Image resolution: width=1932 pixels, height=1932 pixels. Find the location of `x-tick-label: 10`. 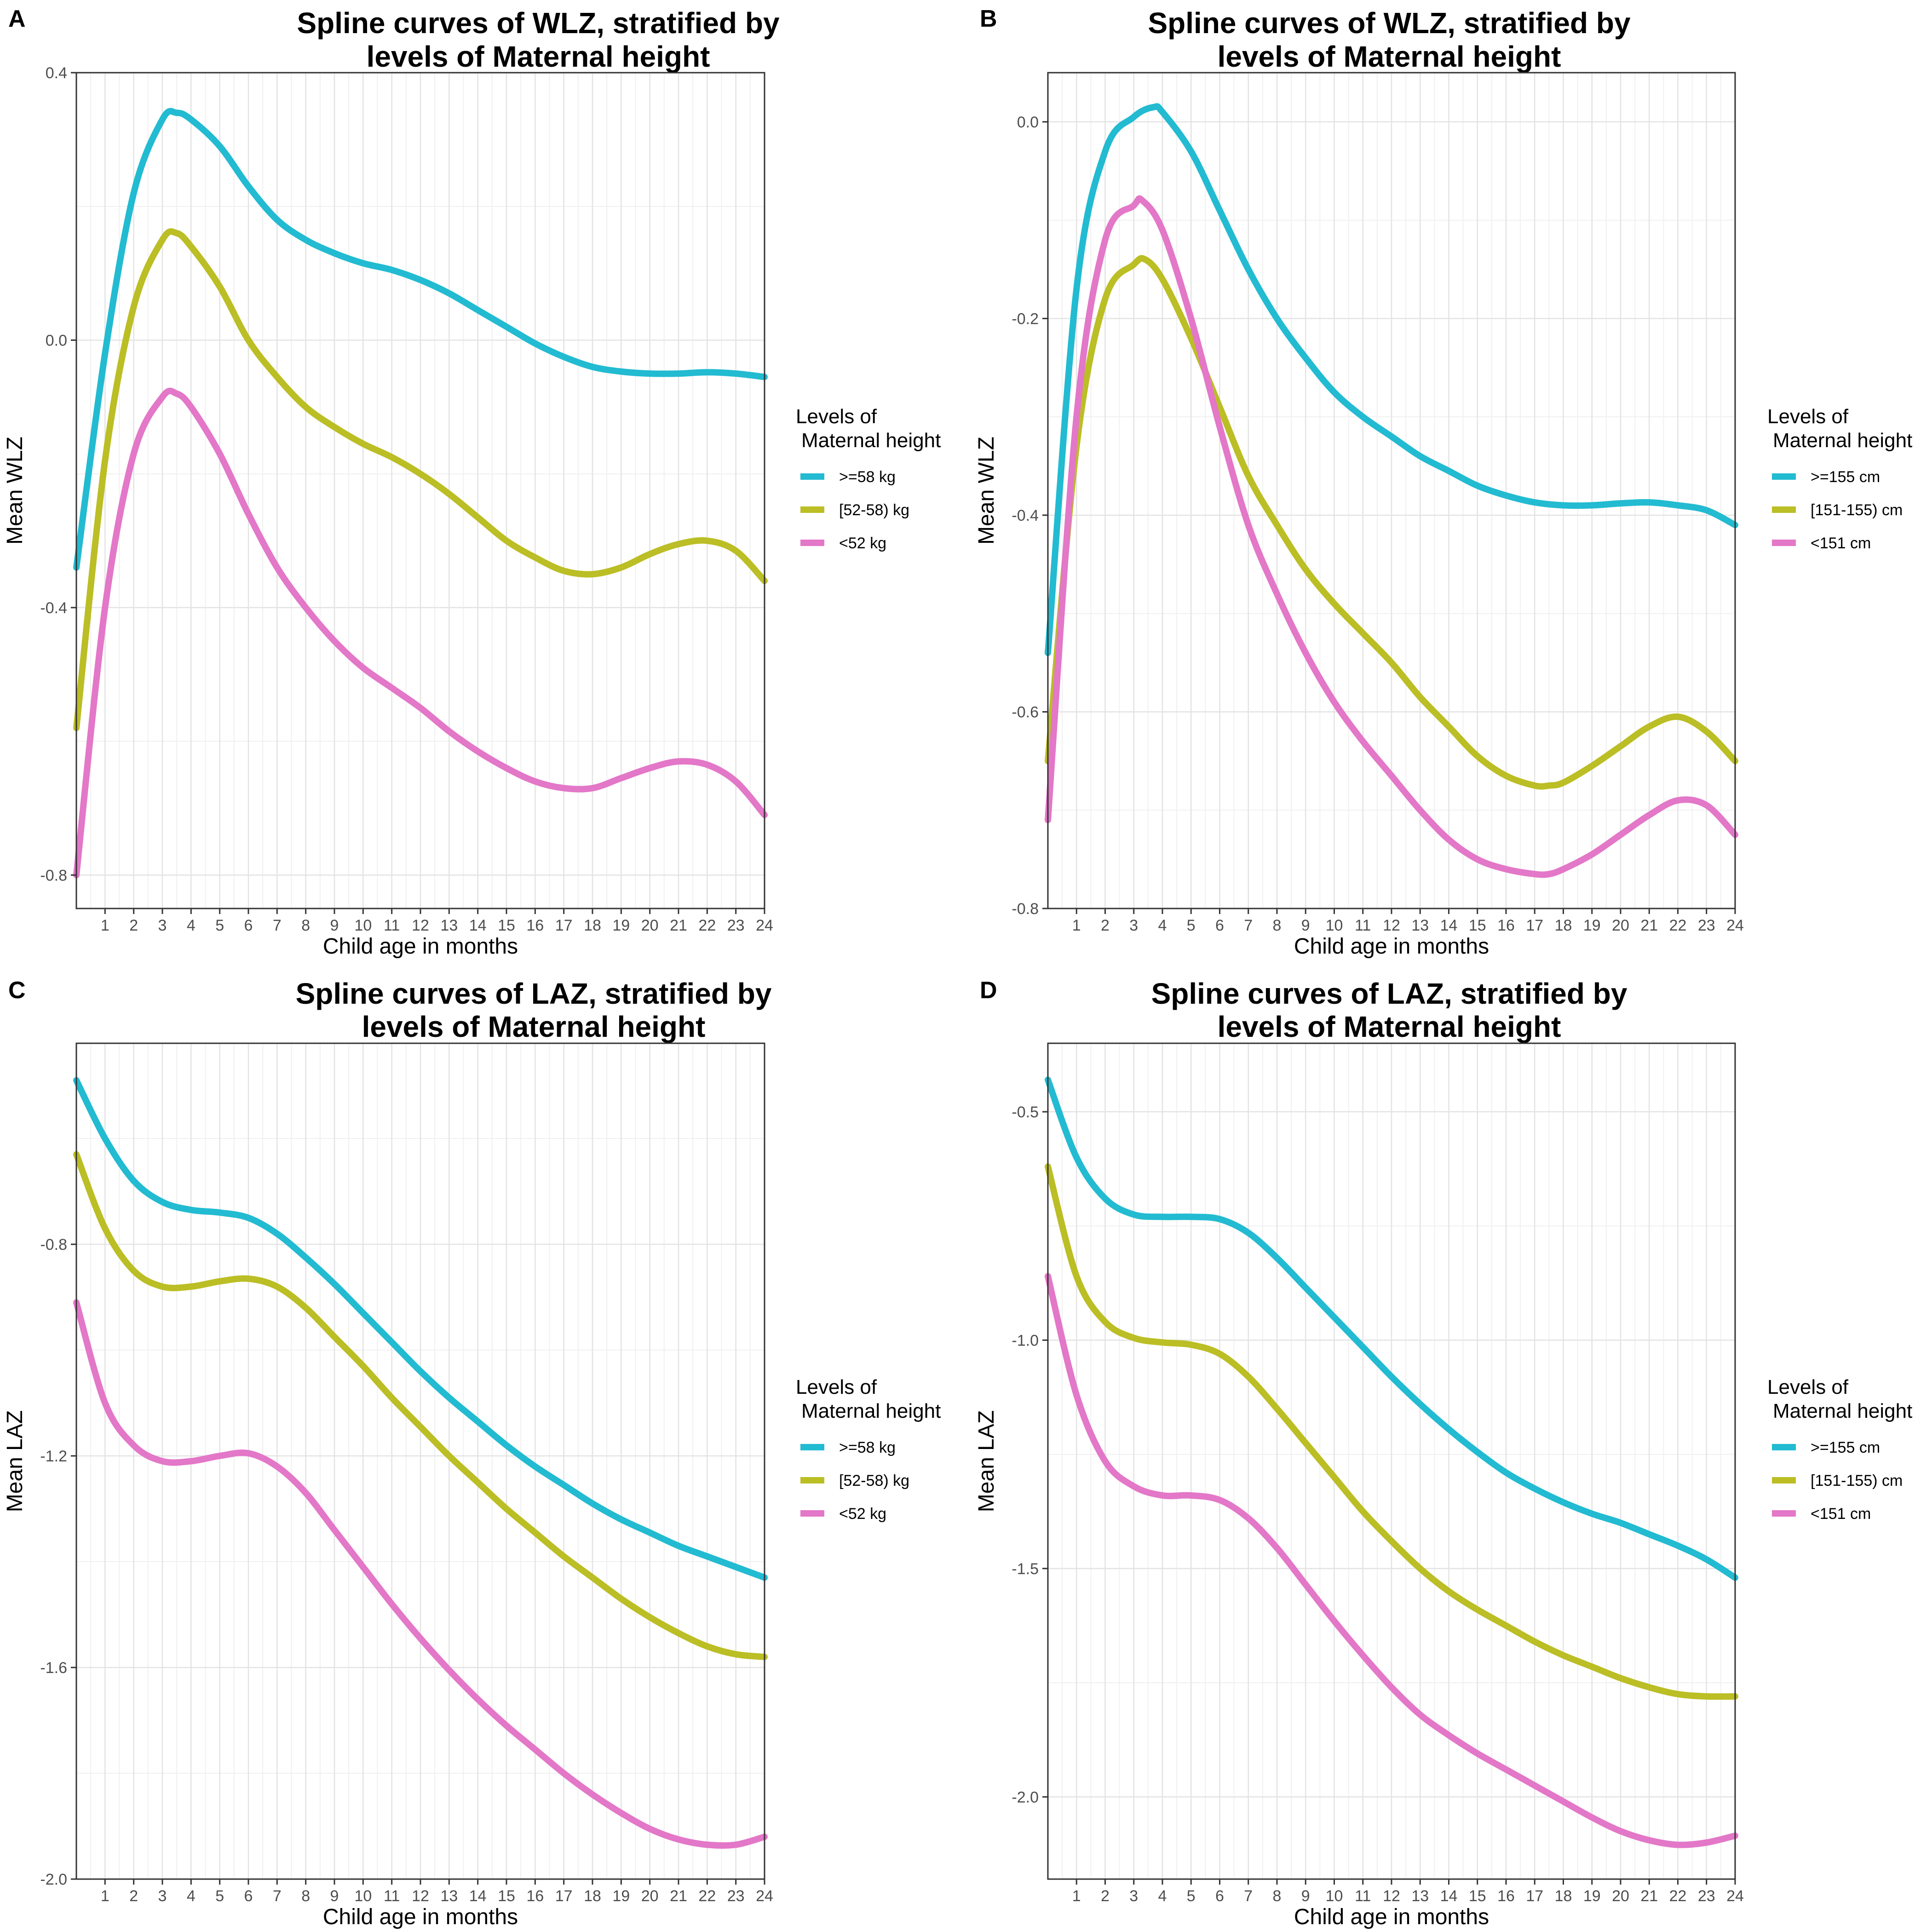

x-tick-label: 10 is located at coordinates (1334, 1896).